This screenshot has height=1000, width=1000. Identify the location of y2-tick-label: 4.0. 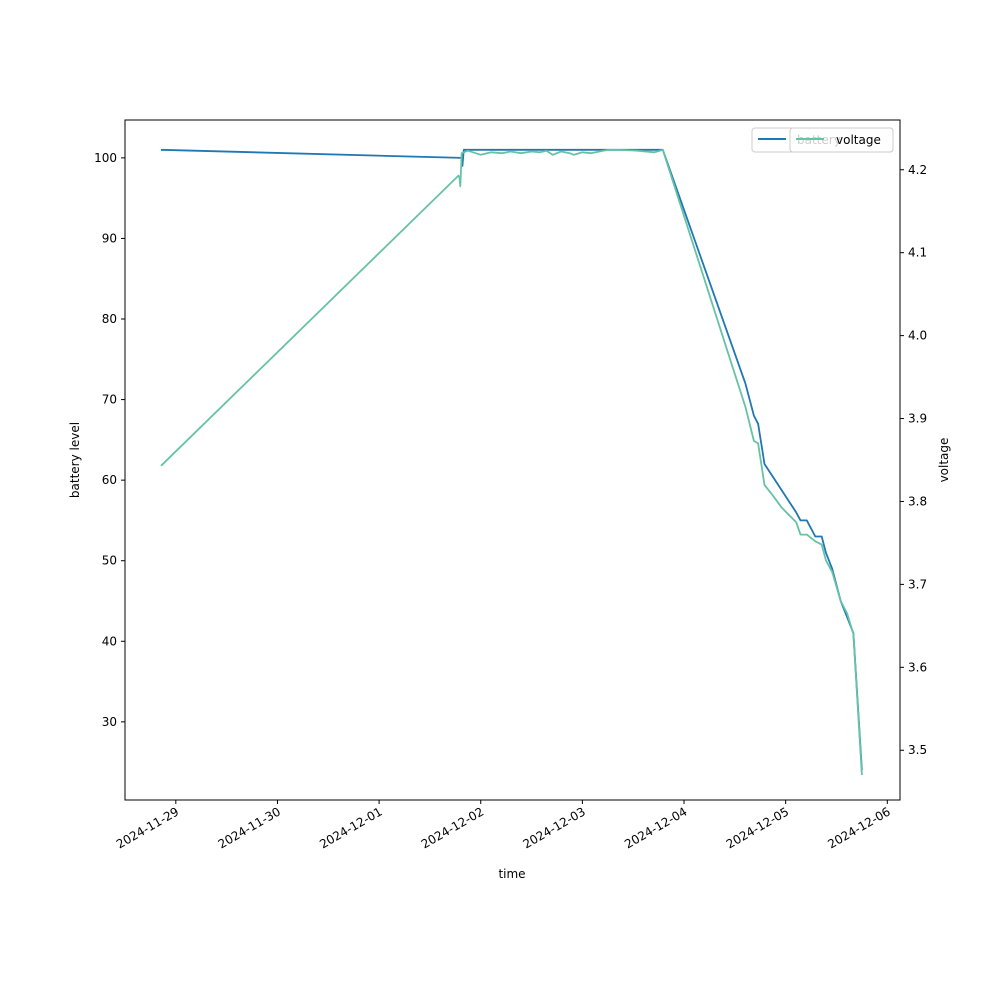
(917, 336).